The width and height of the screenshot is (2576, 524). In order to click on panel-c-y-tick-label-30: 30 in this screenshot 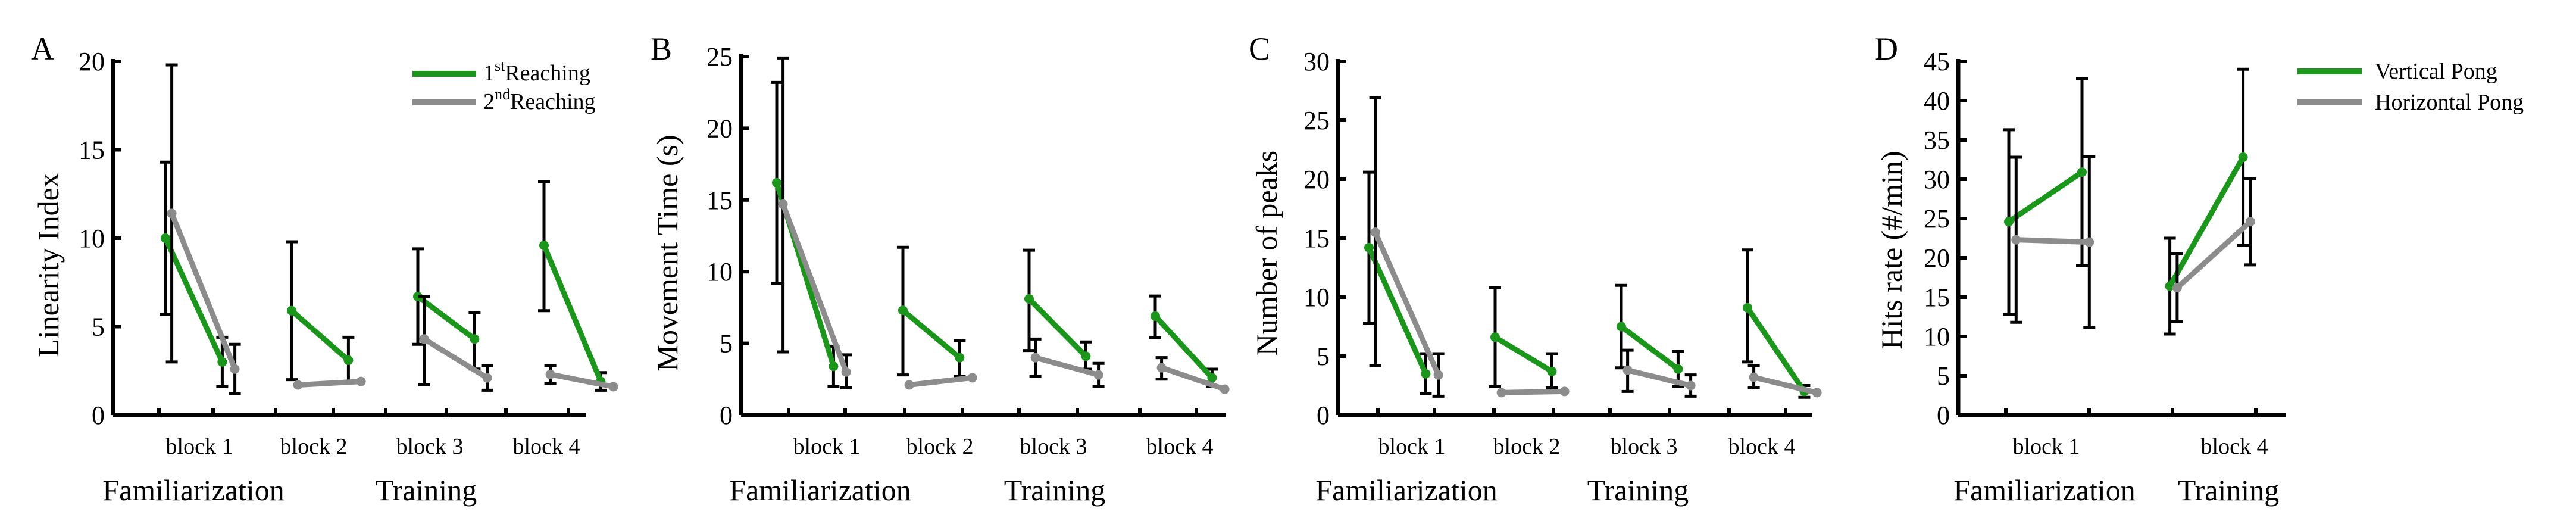, I will do `click(1316, 61)`.